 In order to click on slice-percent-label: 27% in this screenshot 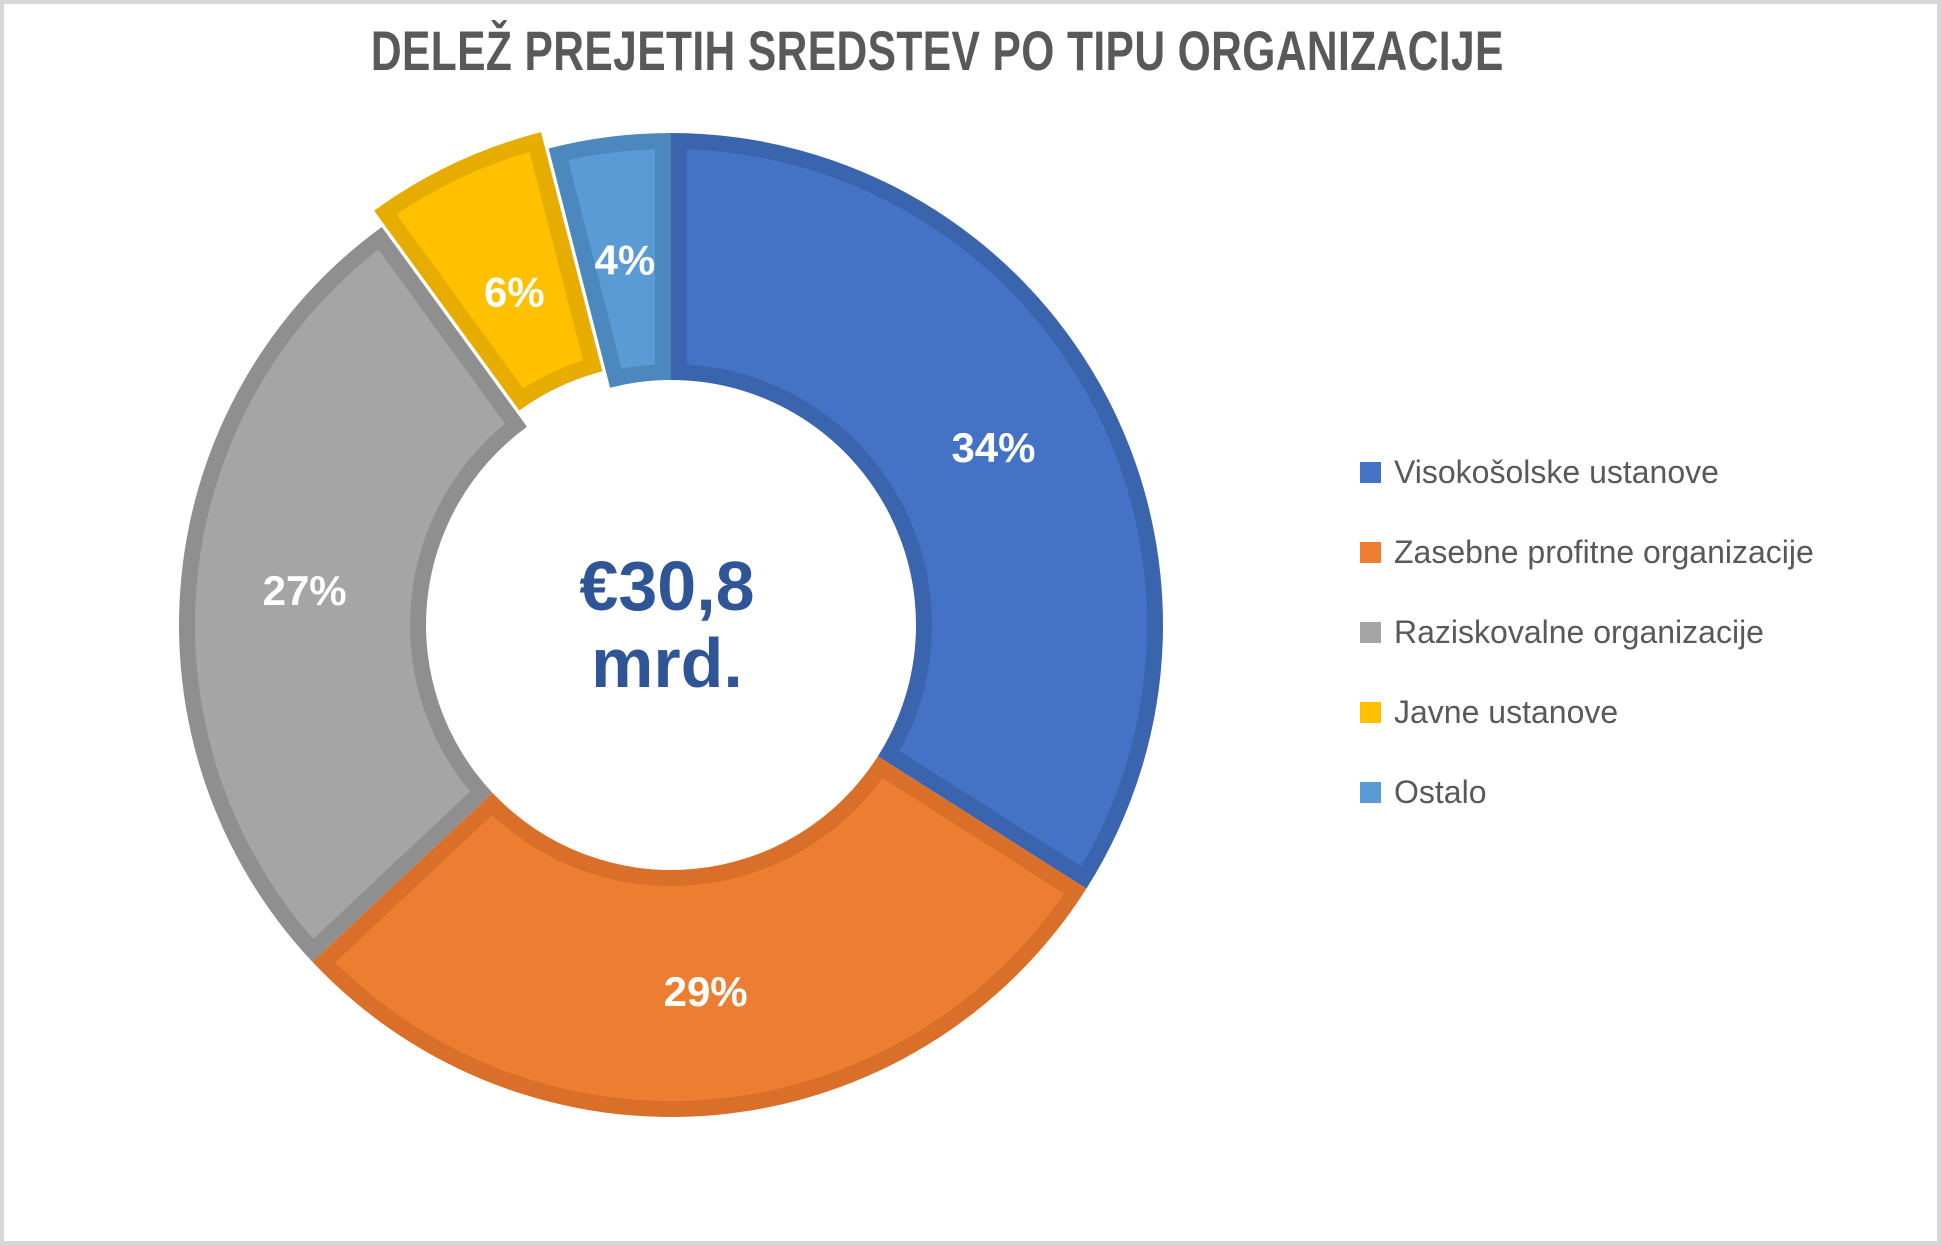, I will do `click(305, 590)`.